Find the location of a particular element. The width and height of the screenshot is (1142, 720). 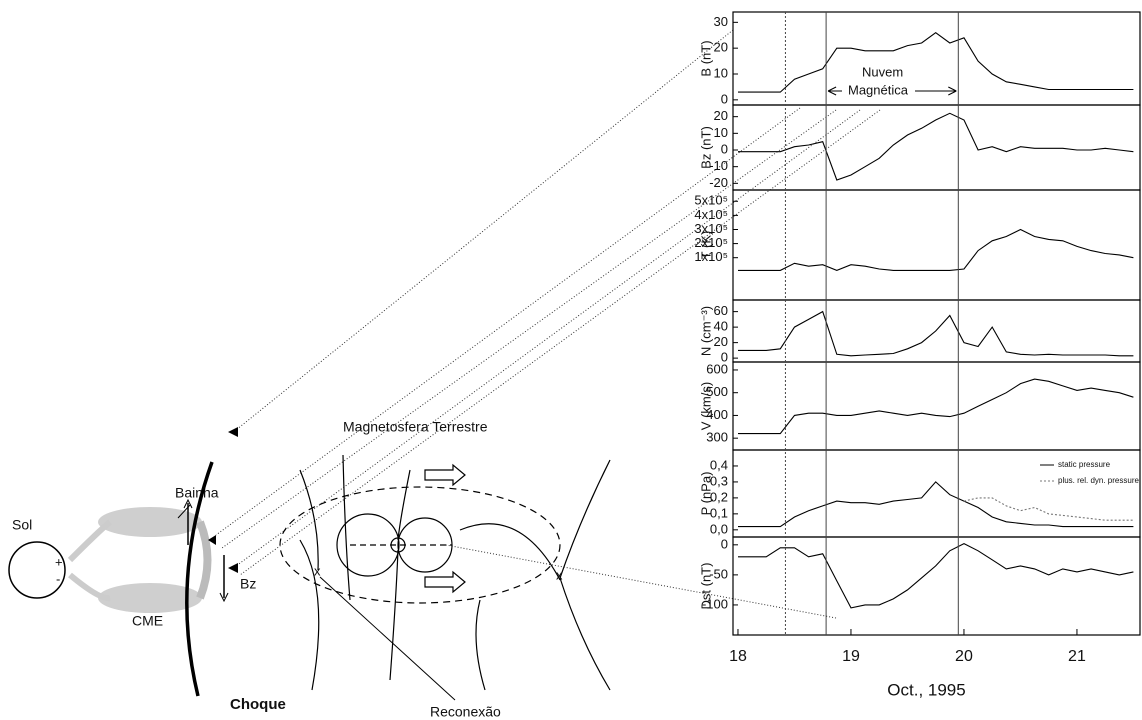

magnetosphere: Magnetosfera Terrestre x x Reconexão is located at coordinates (445, 569).